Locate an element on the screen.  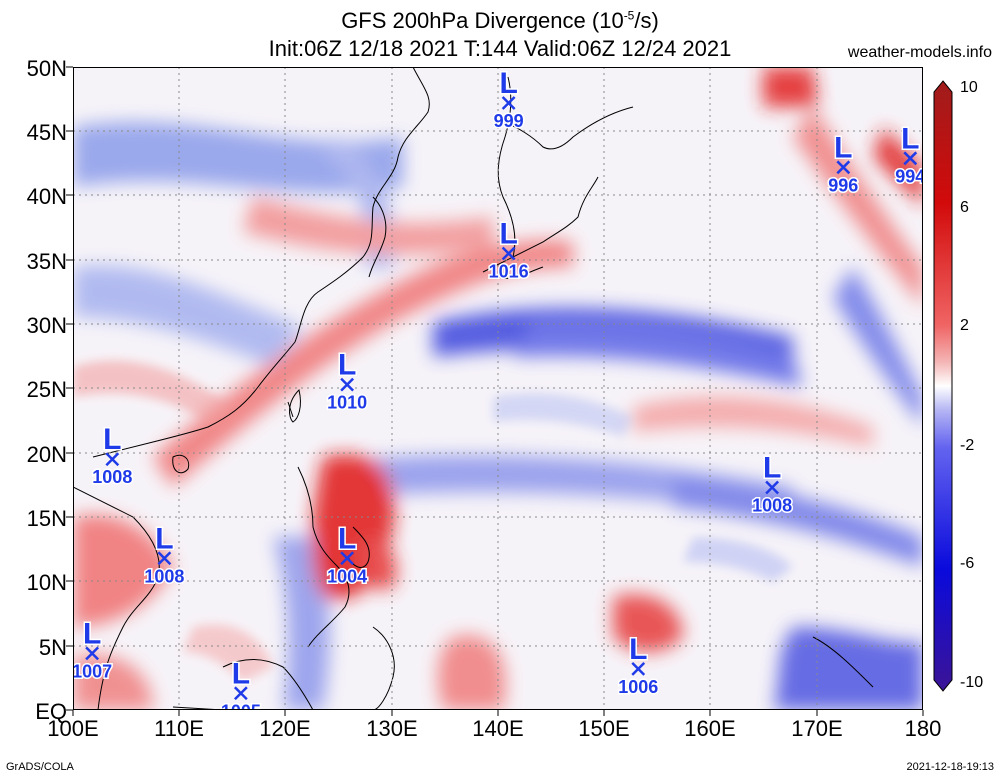
colorbar-scale is located at coordinates (943, 386).